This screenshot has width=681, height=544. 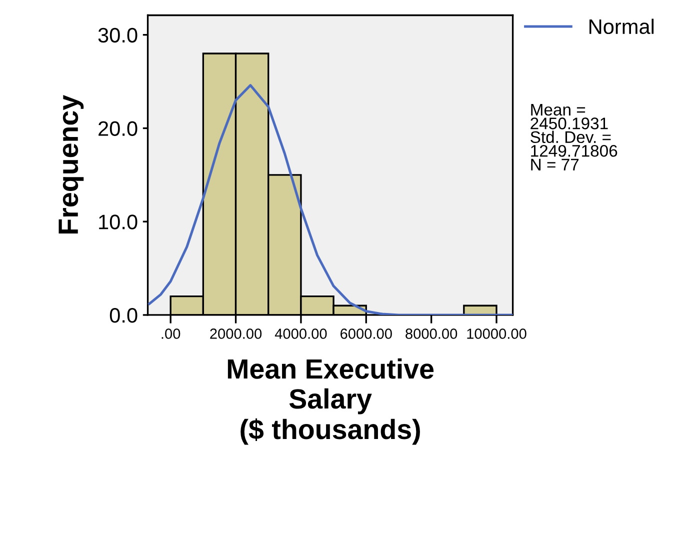 I want to click on x-tick-label: 4000.00, so click(x=300, y=333).